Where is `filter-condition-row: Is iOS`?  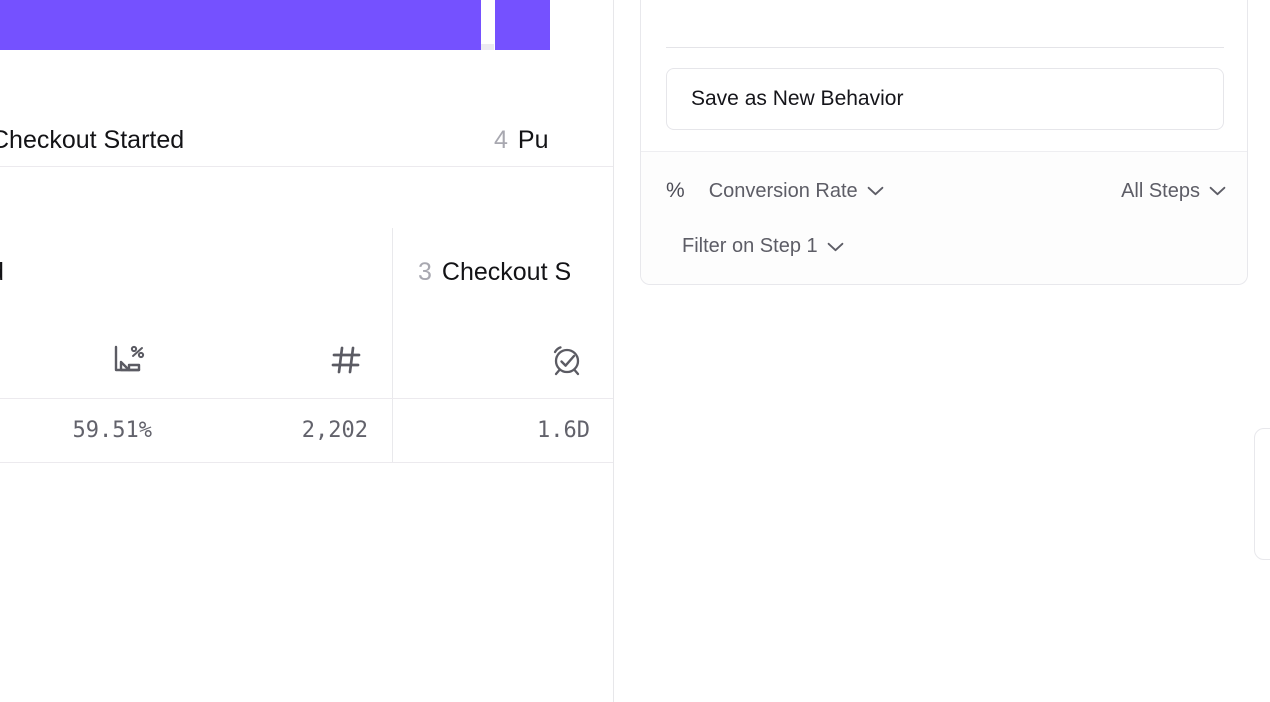 filter-condition-row: Is iOS is located at coordinates (1262, 533).